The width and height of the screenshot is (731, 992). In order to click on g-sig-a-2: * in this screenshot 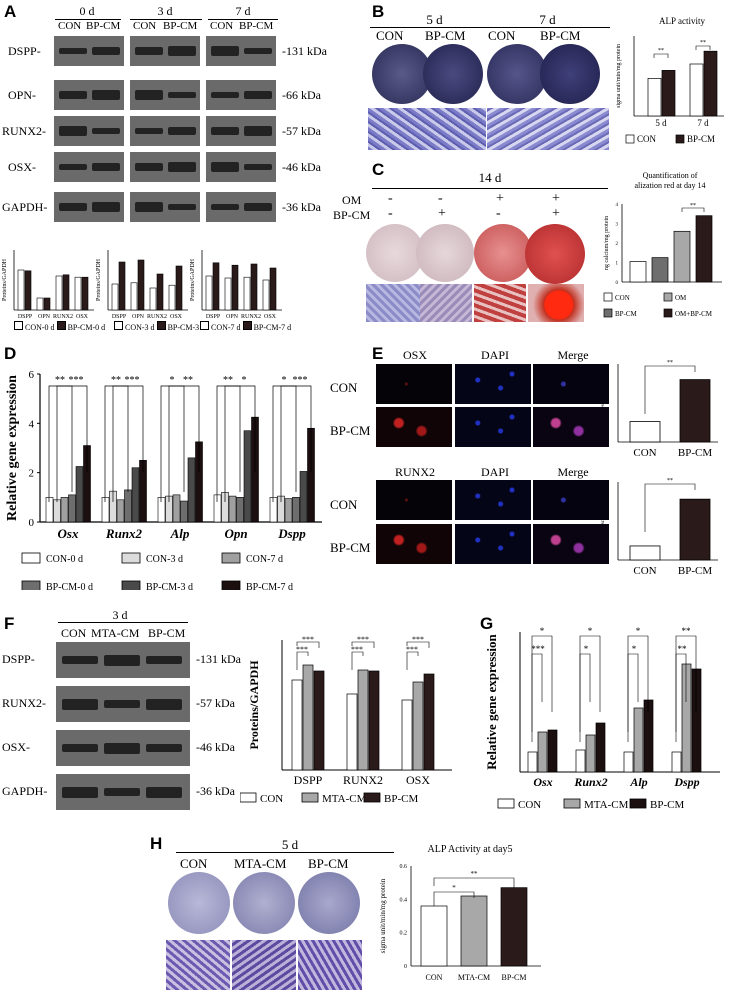, I will do `click(638, 631)`.